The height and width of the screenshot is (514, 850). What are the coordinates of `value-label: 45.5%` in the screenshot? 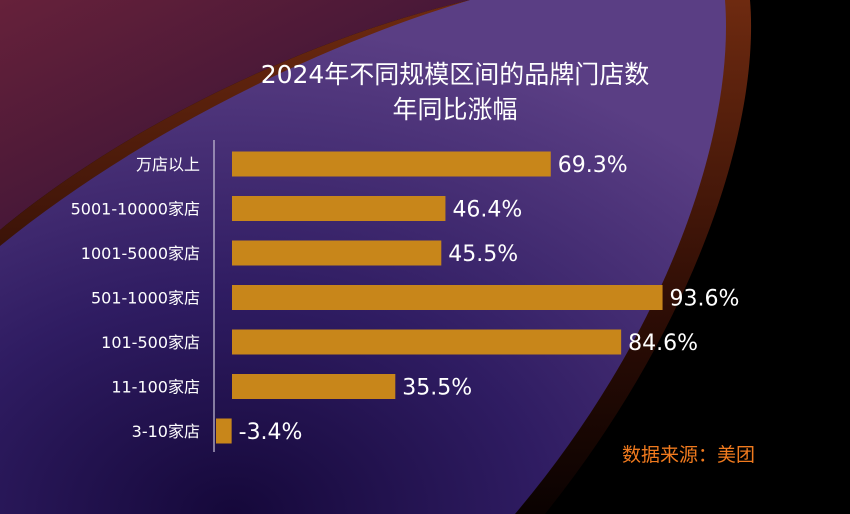 It's located at (483, 254).